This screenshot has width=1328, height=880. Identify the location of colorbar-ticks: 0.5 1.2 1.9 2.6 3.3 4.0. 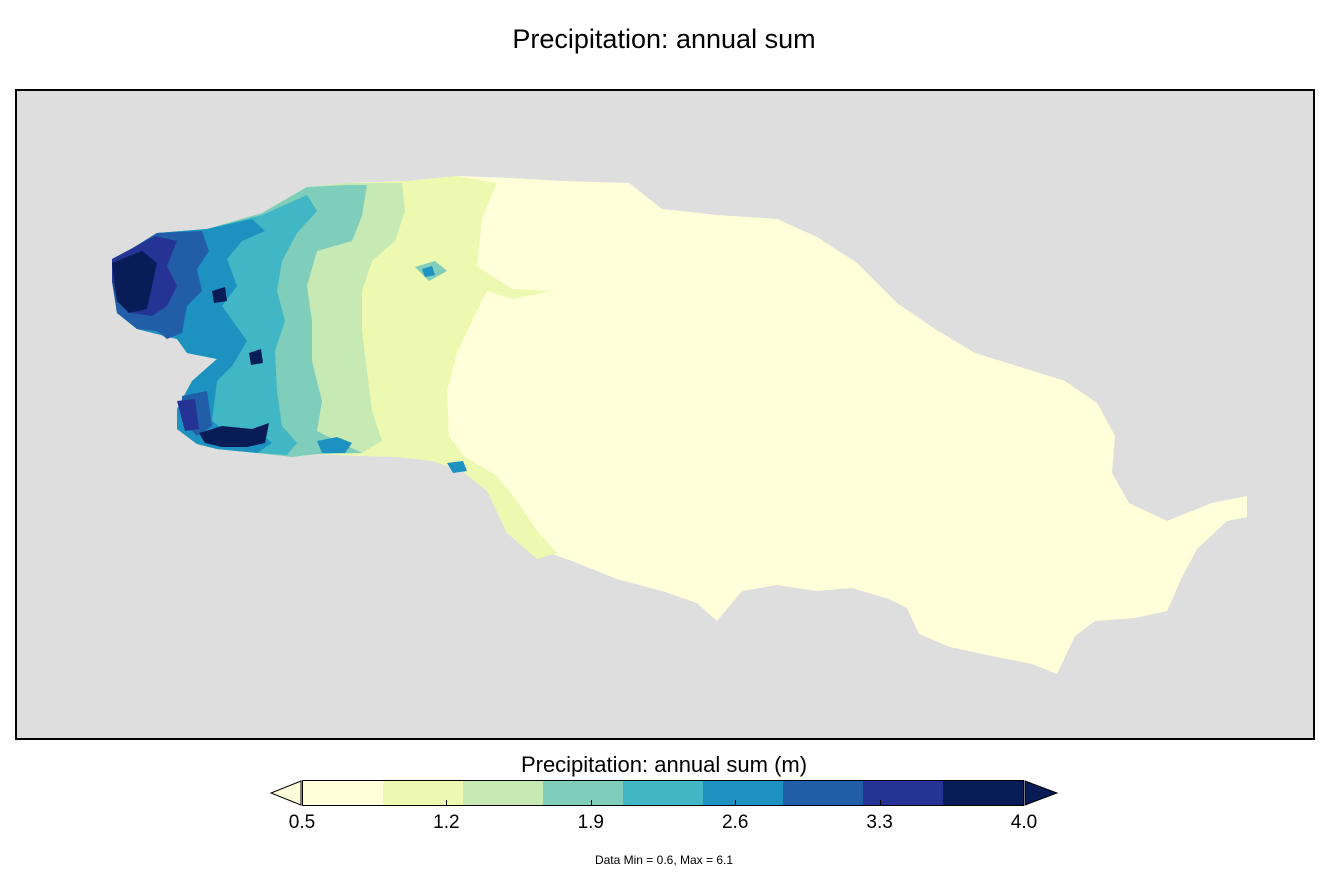
(664, 824).